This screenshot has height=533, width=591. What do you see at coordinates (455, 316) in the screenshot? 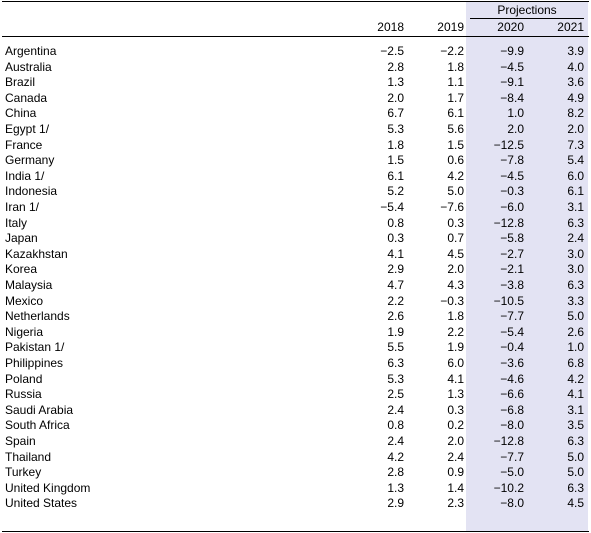
I see `value-2019: 1.8` at bounding box center [455, 316].